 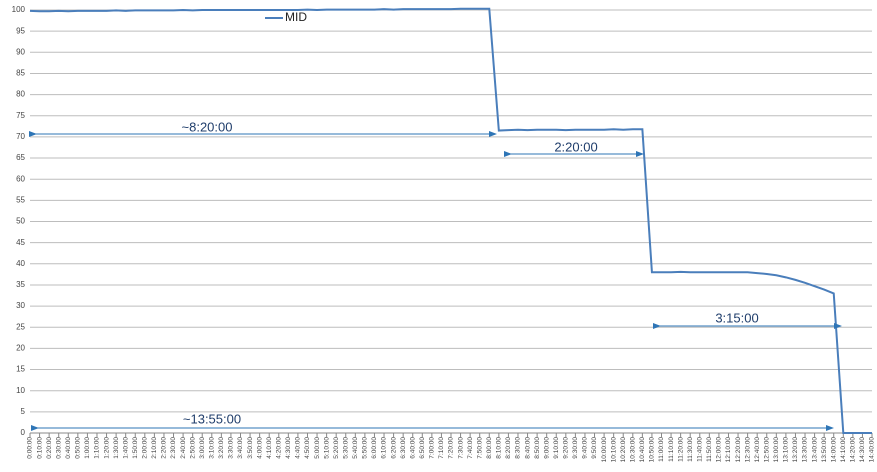 I want to click on x-tick-label: 6:10:00, so click(x=384, y=448).